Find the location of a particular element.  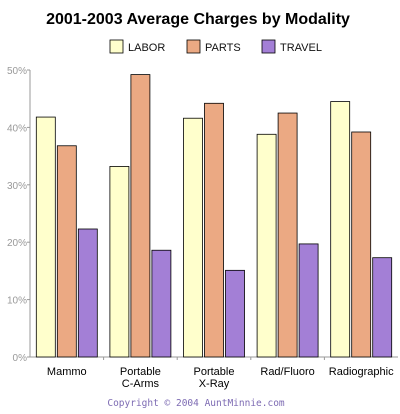

category-label-radiographic: Radiographic is located at coordinates (361, 372).